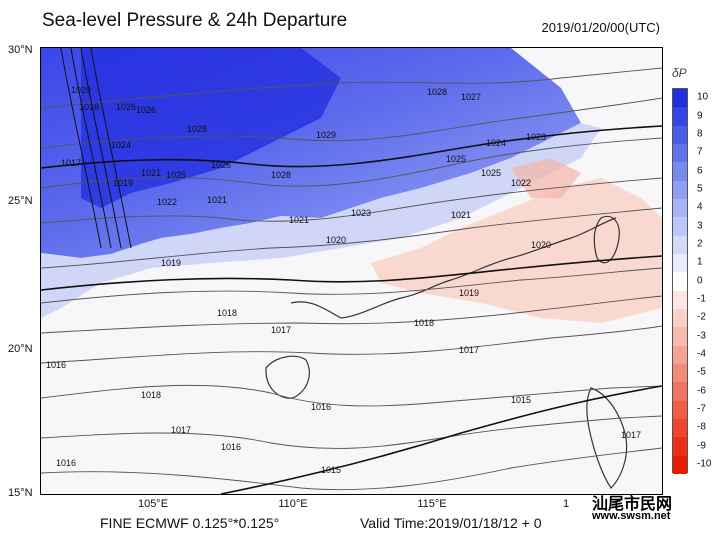 The width and height of the screenshot is (720, 540). I want to click on colorbar-label: 4, so click(700, 207).